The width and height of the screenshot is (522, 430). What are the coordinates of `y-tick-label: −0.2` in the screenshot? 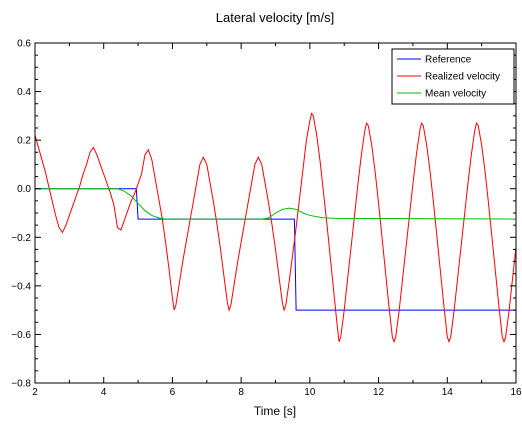 It's located at (21, 238).